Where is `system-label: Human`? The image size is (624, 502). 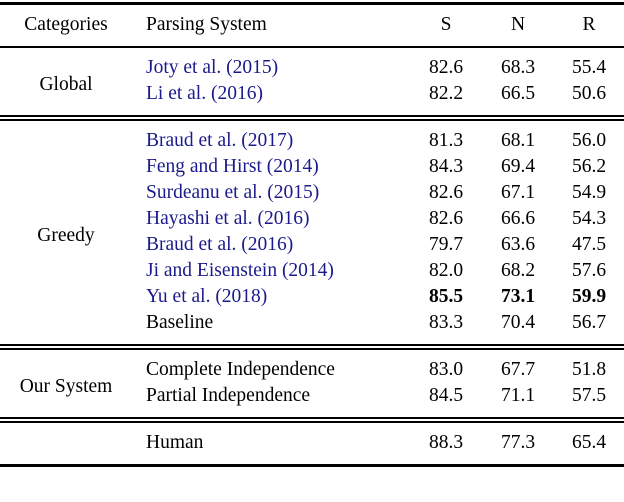 system-label: Human is located at coordinates (175, 442).